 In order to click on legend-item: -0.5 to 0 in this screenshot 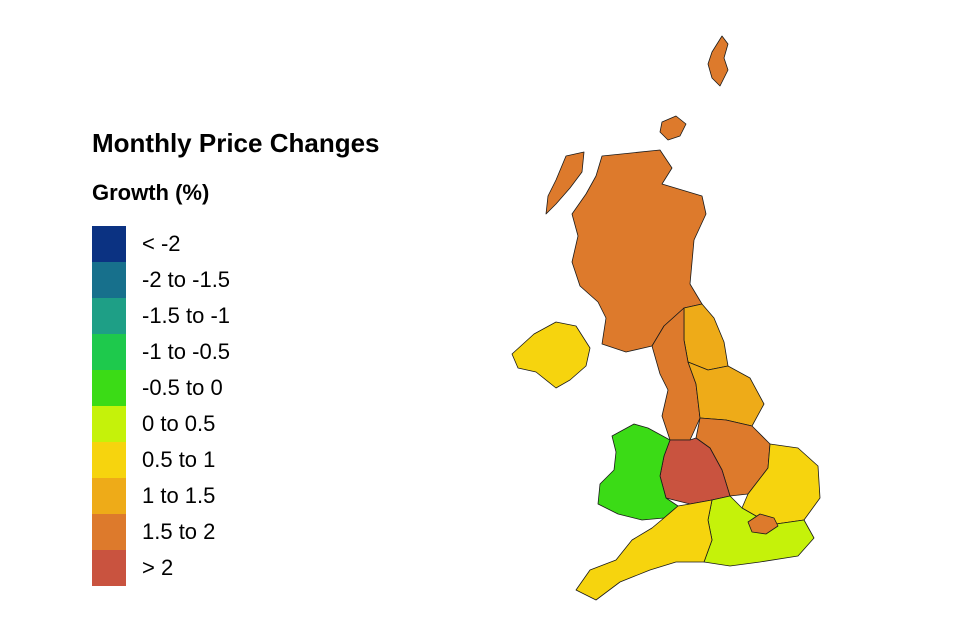, I will do `click(161, 388)`.